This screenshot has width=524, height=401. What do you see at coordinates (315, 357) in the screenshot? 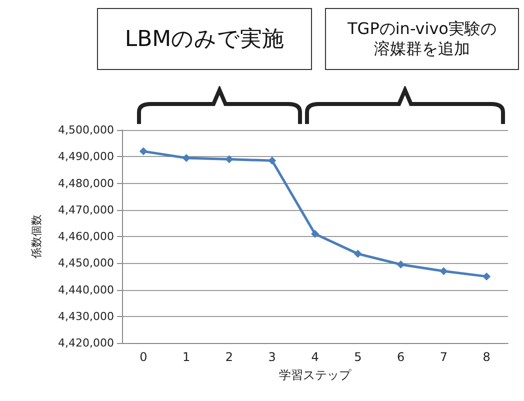
I see `x-tick-label: 4` at bounding box center [315, 357].